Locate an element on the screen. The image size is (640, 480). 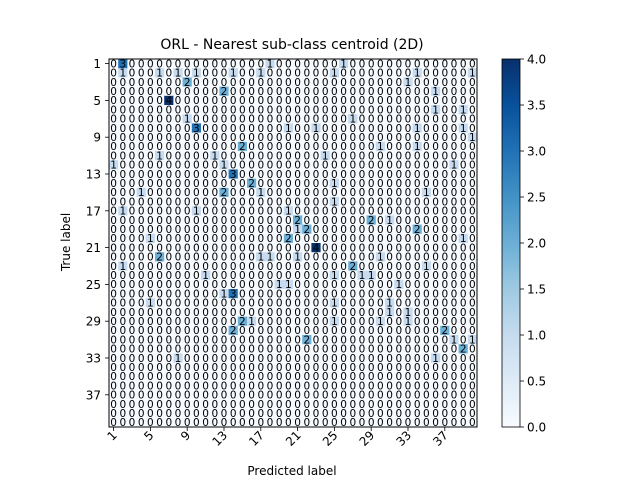
x-tick-label: 21 is located at coordinates (293, 438).